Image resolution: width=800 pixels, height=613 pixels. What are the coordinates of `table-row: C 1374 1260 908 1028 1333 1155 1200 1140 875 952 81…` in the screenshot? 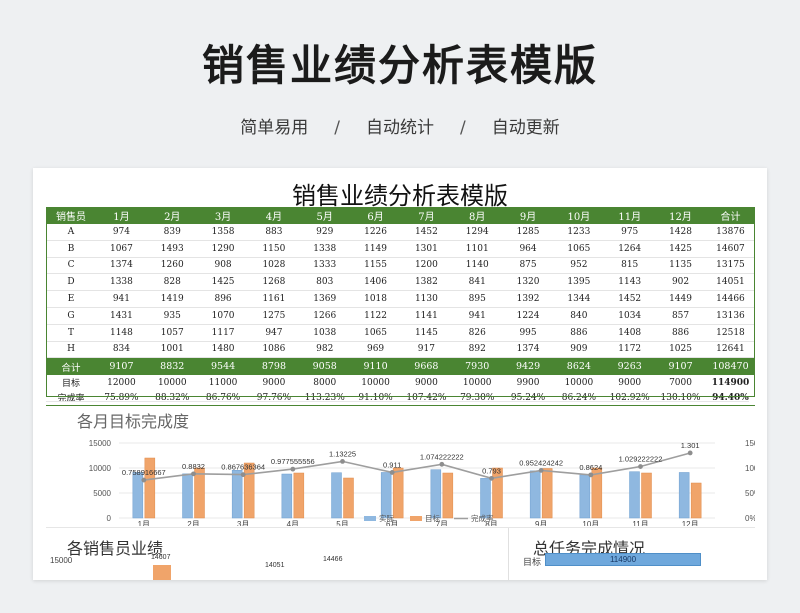 It's located at (400, 266).